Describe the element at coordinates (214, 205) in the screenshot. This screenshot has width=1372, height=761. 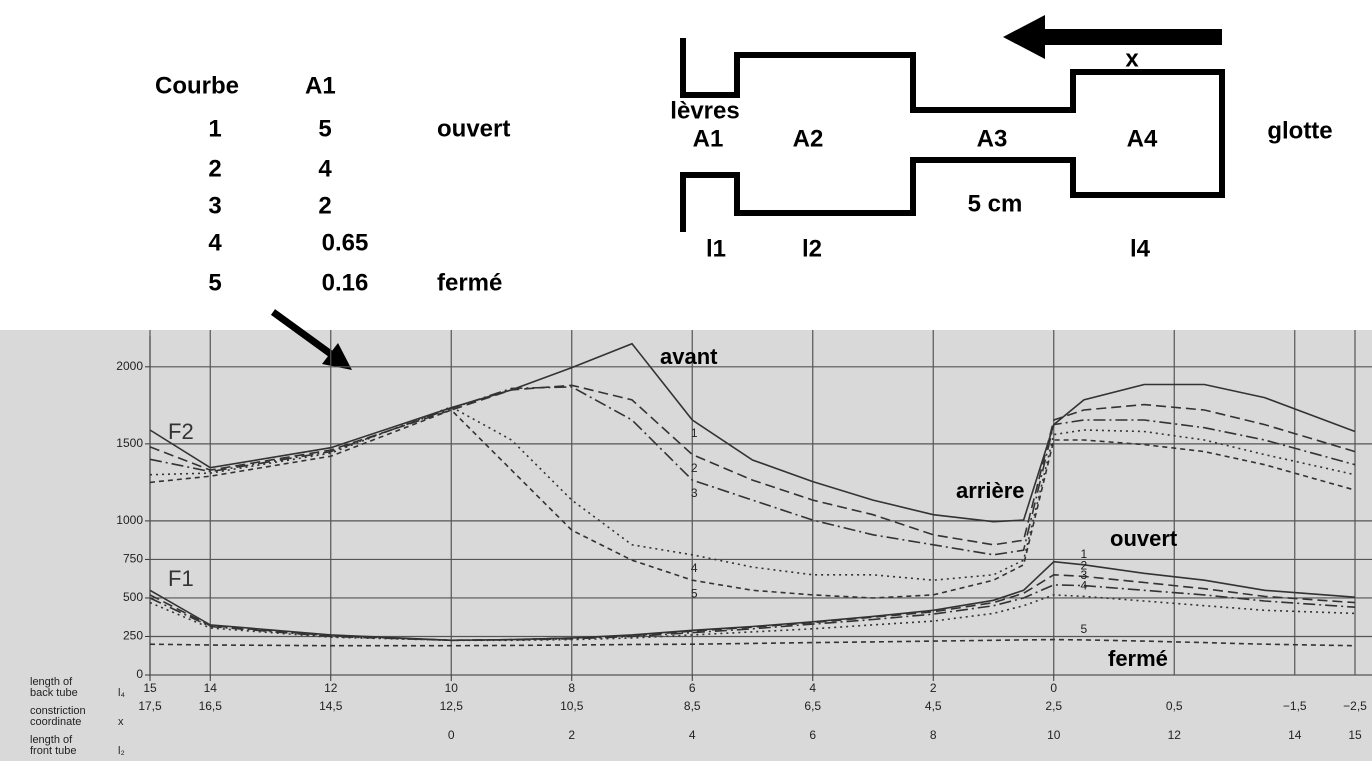
I see `table-cell: 3` at that location.